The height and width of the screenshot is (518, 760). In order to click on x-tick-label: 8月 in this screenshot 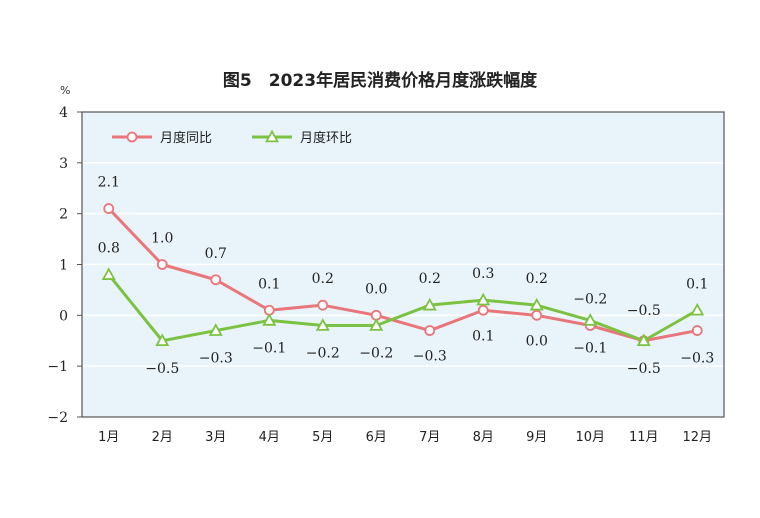, I will do `click(483, 437)`.